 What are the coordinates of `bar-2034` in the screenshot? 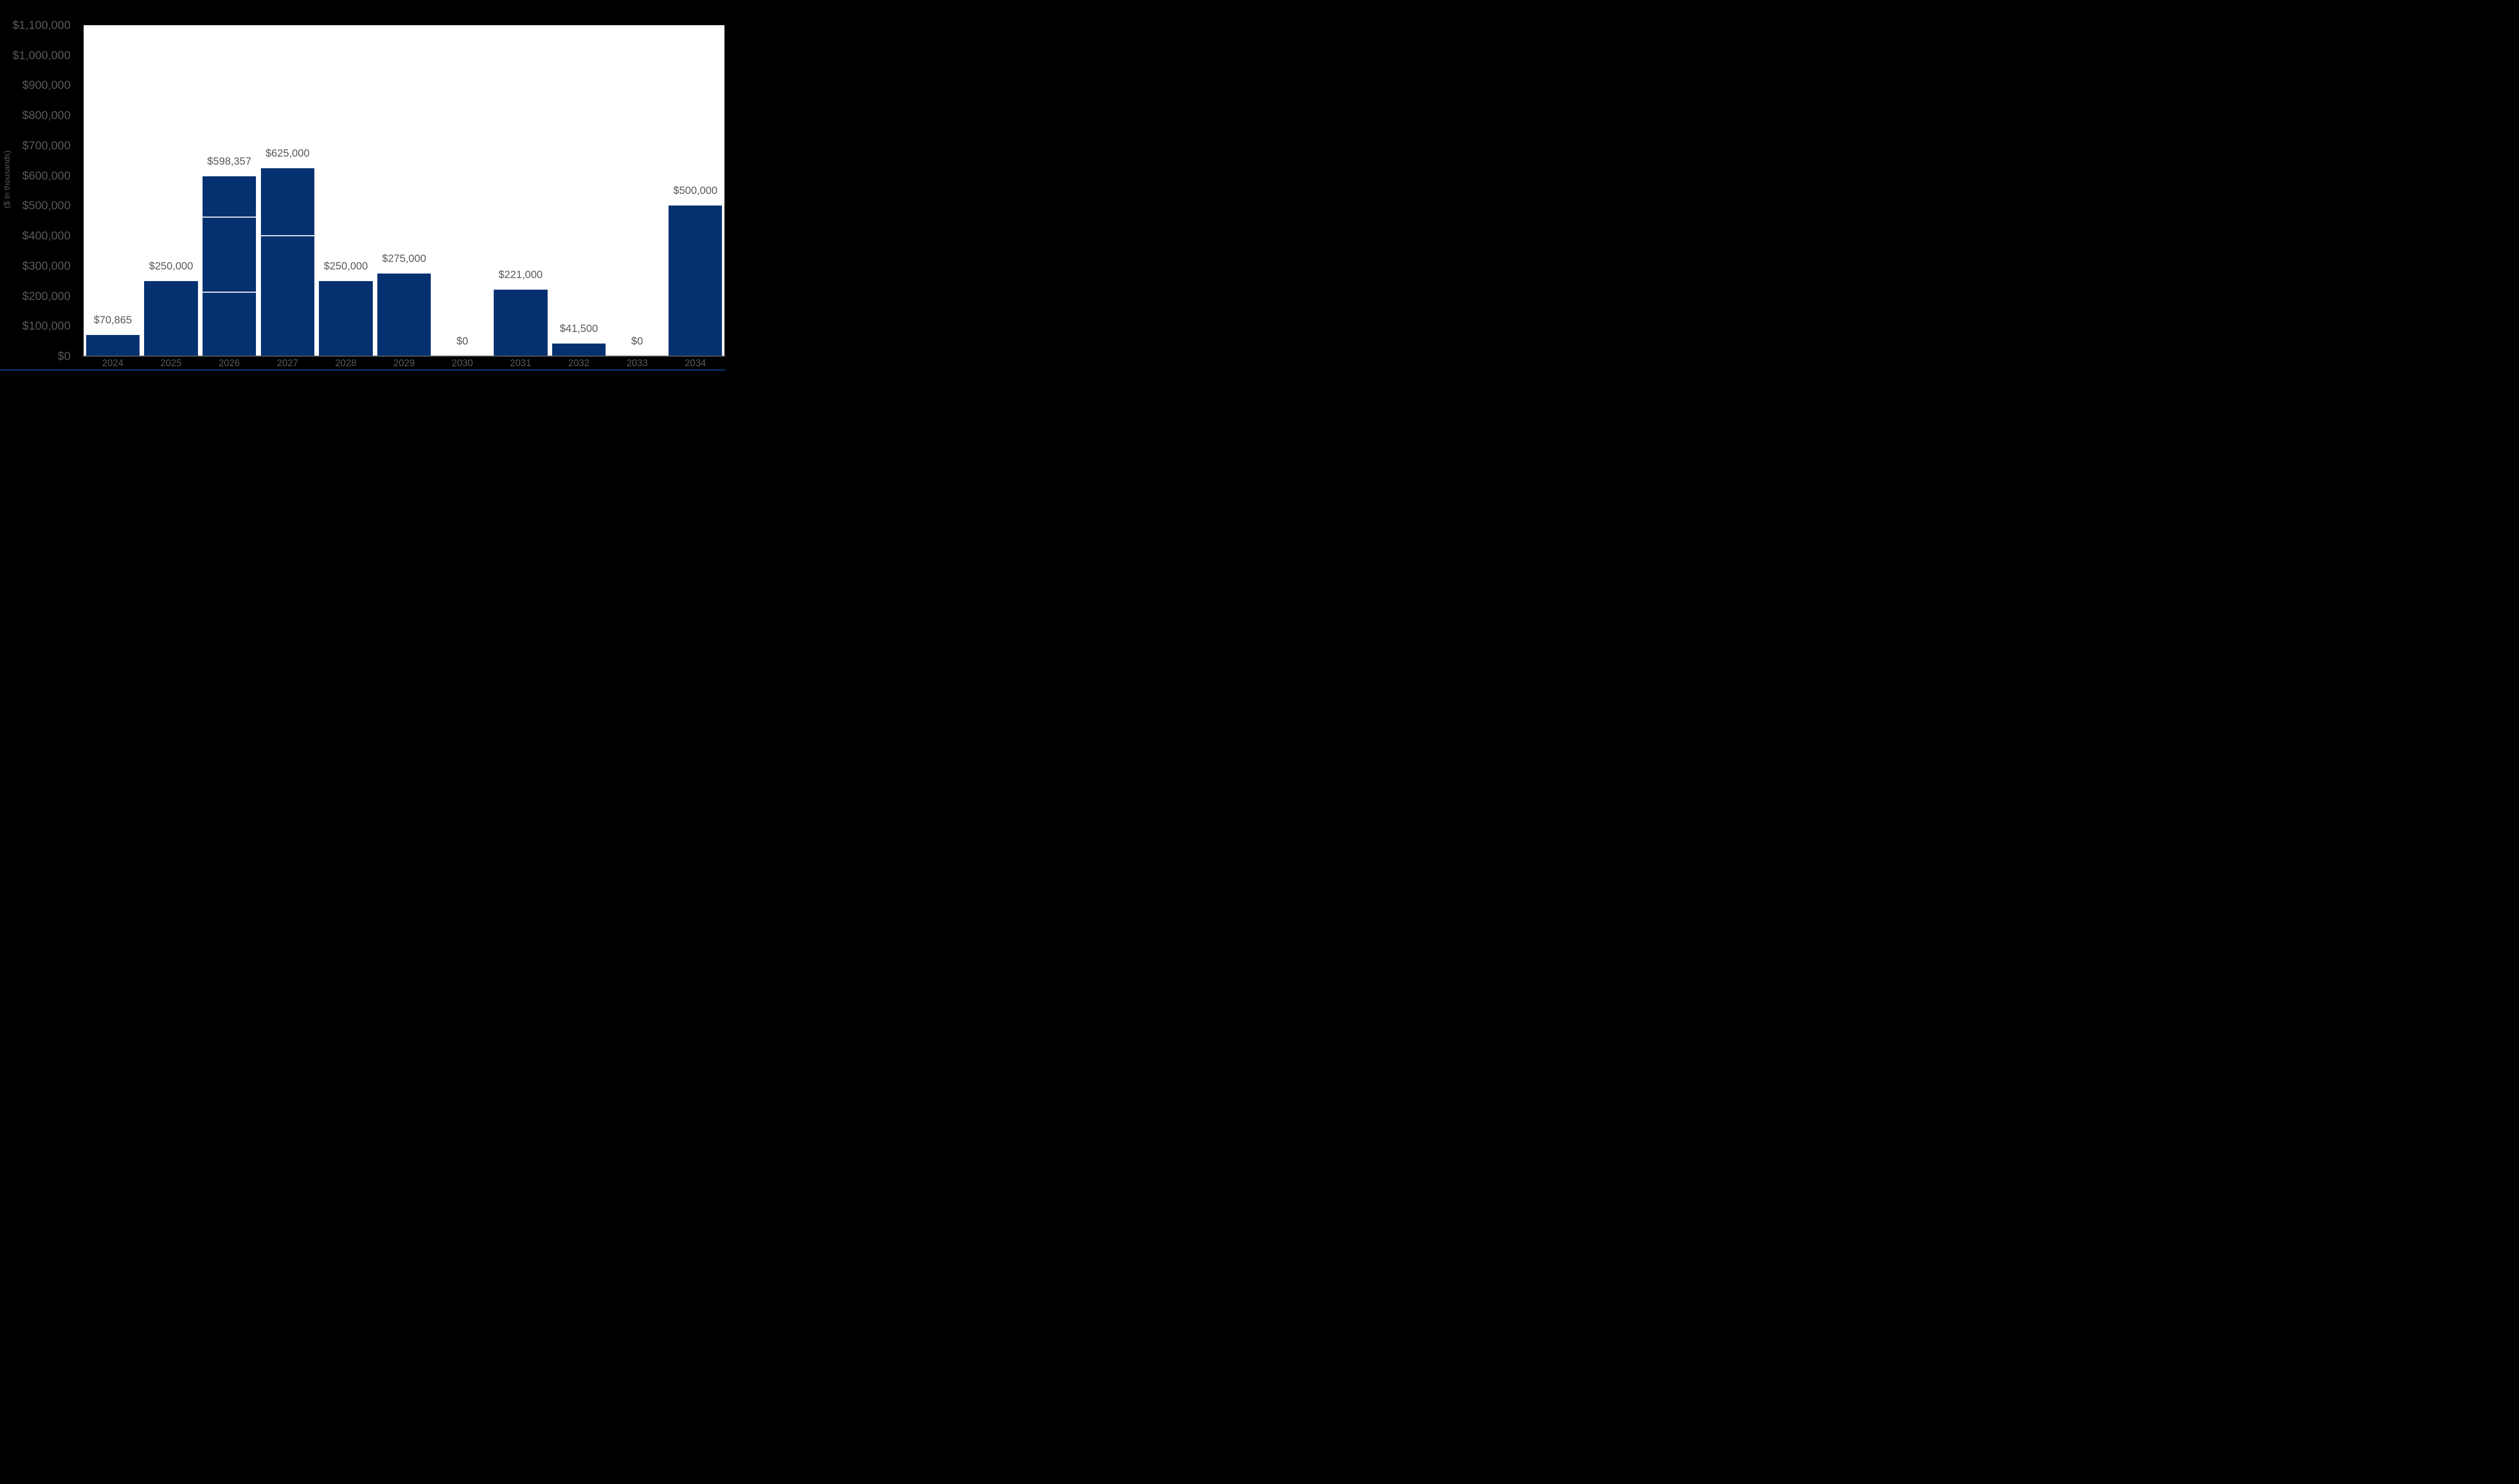 It's located at (695, 281).